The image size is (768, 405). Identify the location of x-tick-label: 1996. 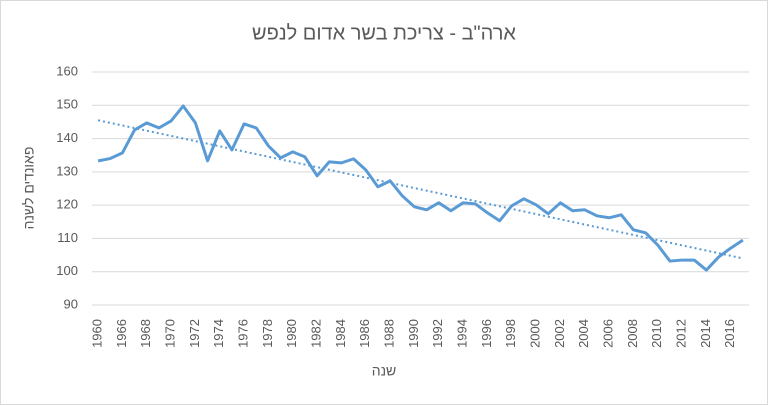
(486, 333).